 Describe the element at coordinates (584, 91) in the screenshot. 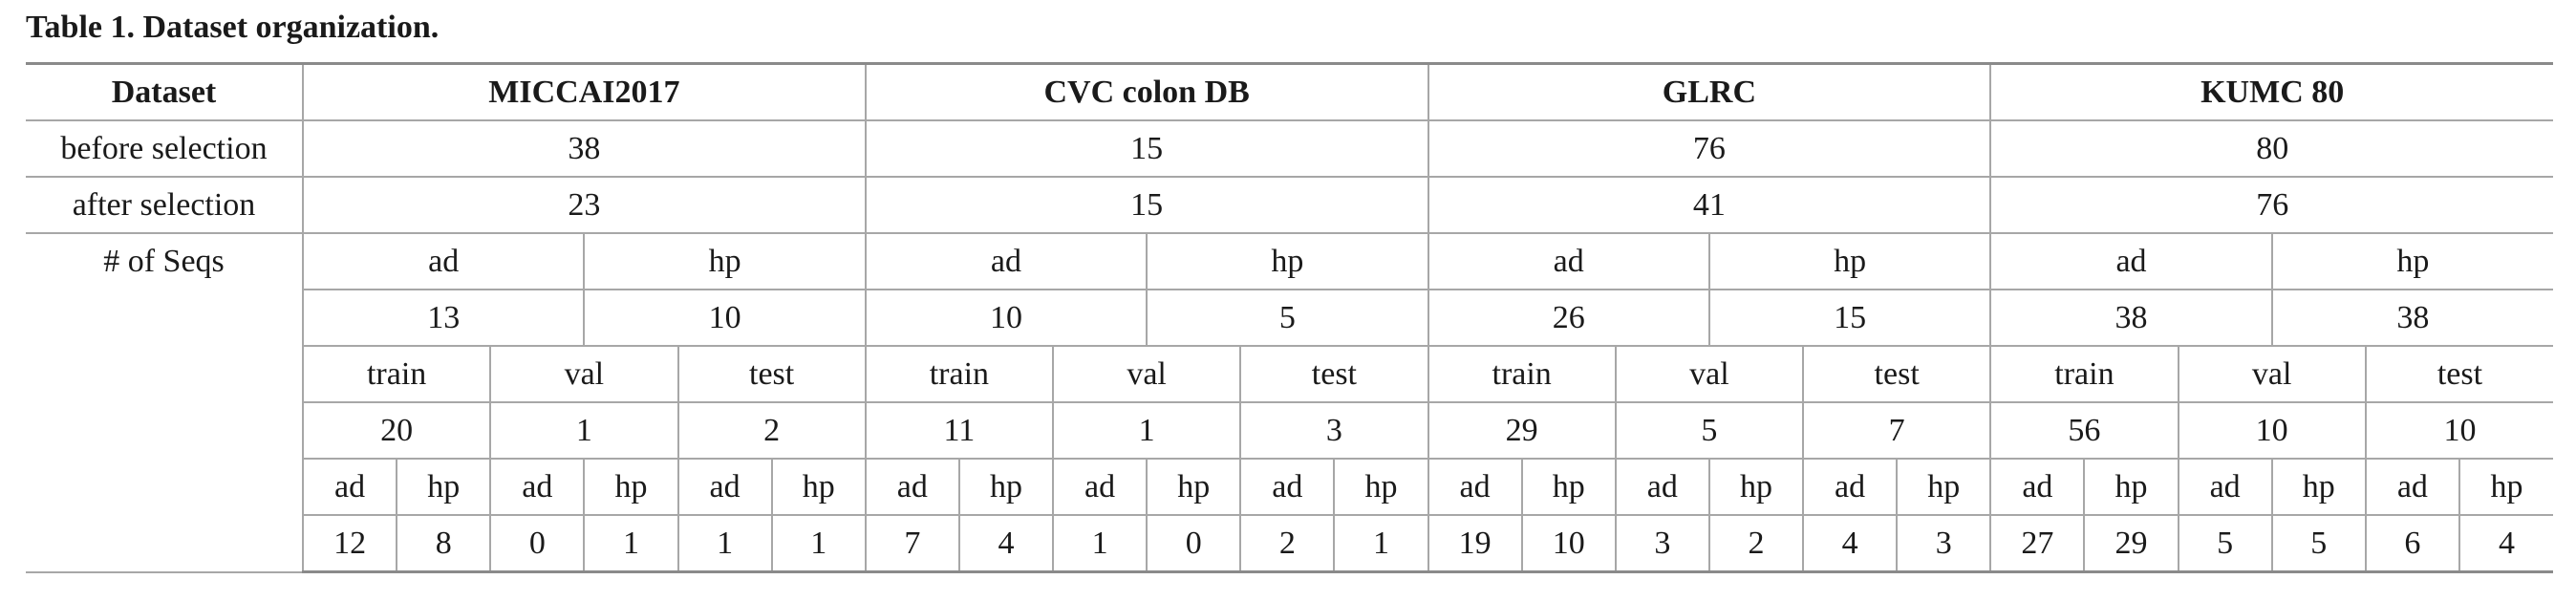

I see `dataset-name: MICCAI2017` at that location.